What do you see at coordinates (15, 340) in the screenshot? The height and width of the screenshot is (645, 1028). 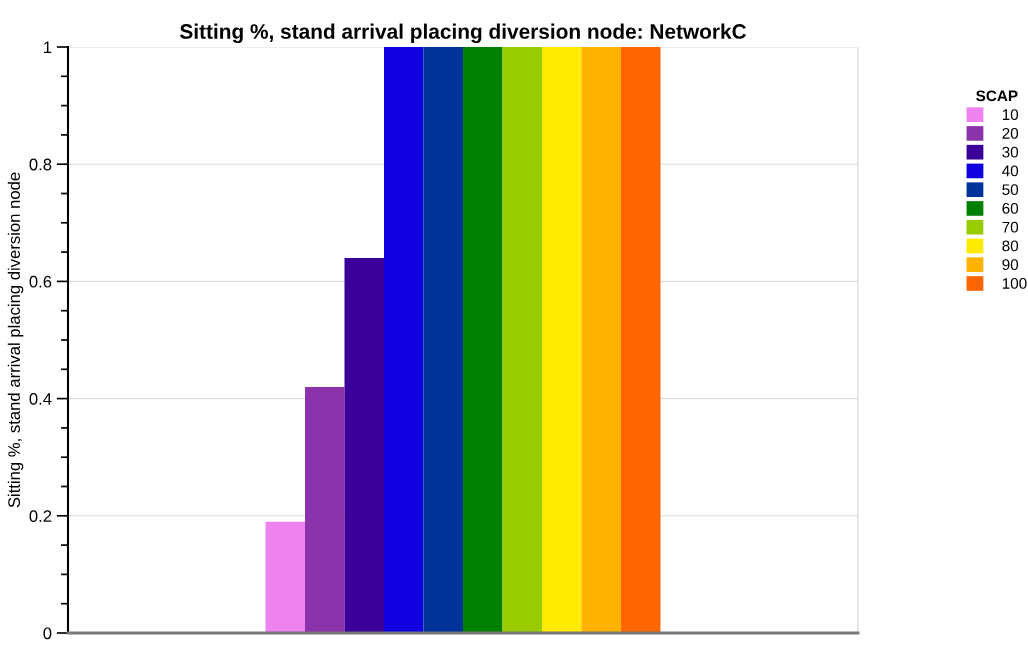 I see `y-axis-title: Sitting %, stand arrival placing diversion node` at bounding box center [15, 340].